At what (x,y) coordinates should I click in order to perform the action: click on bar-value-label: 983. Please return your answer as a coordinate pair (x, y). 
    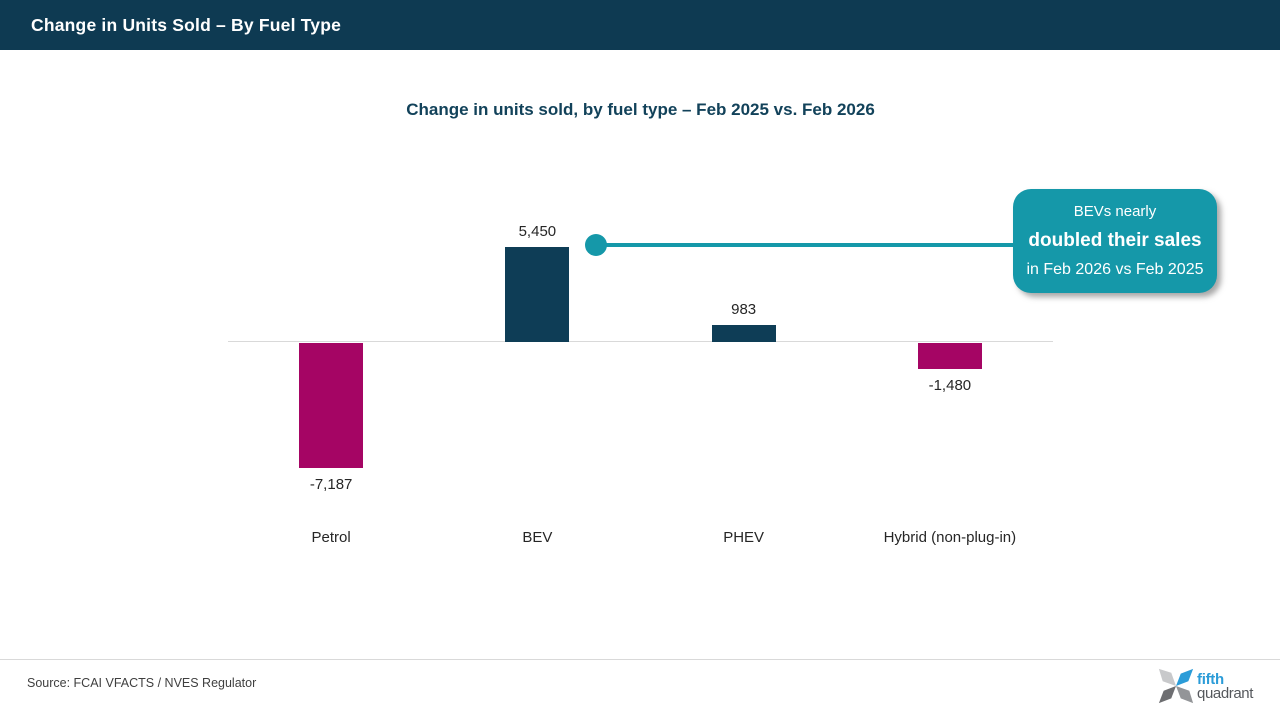
    Looking at the image, I should click on (744, 309).